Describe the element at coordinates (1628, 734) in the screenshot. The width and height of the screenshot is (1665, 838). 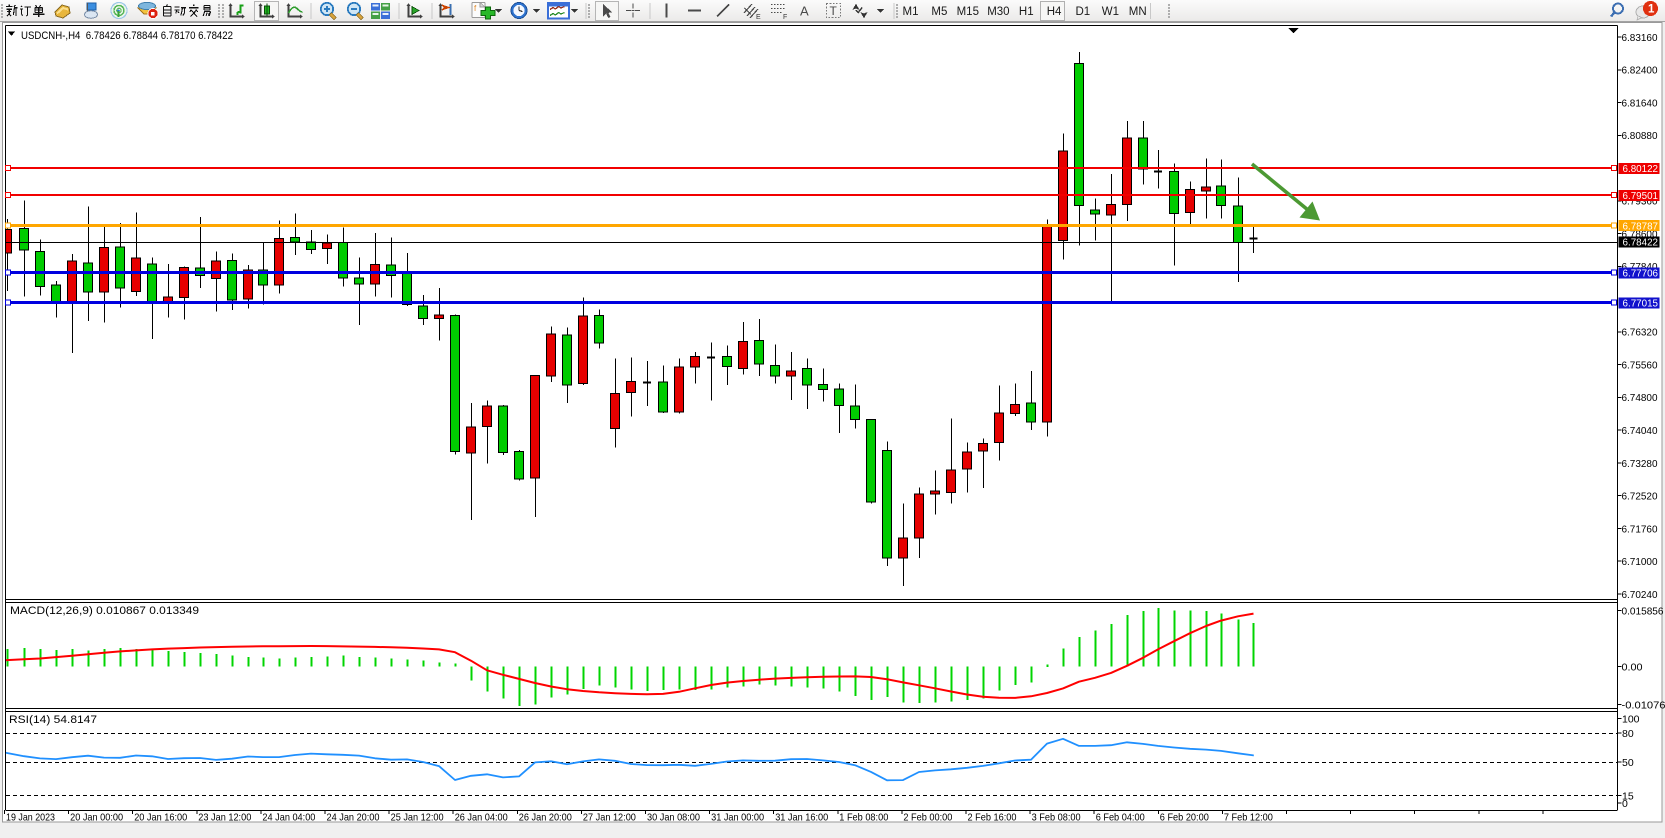
I see `svg-text: 80` at that location.